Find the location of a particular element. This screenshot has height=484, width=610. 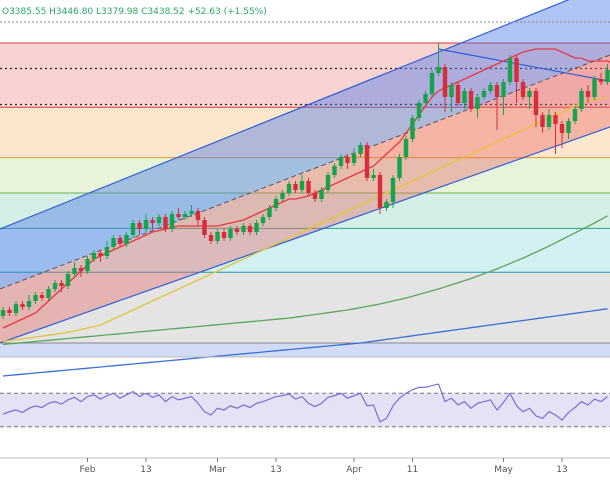

lower-band is located at coordinates (305, 350).